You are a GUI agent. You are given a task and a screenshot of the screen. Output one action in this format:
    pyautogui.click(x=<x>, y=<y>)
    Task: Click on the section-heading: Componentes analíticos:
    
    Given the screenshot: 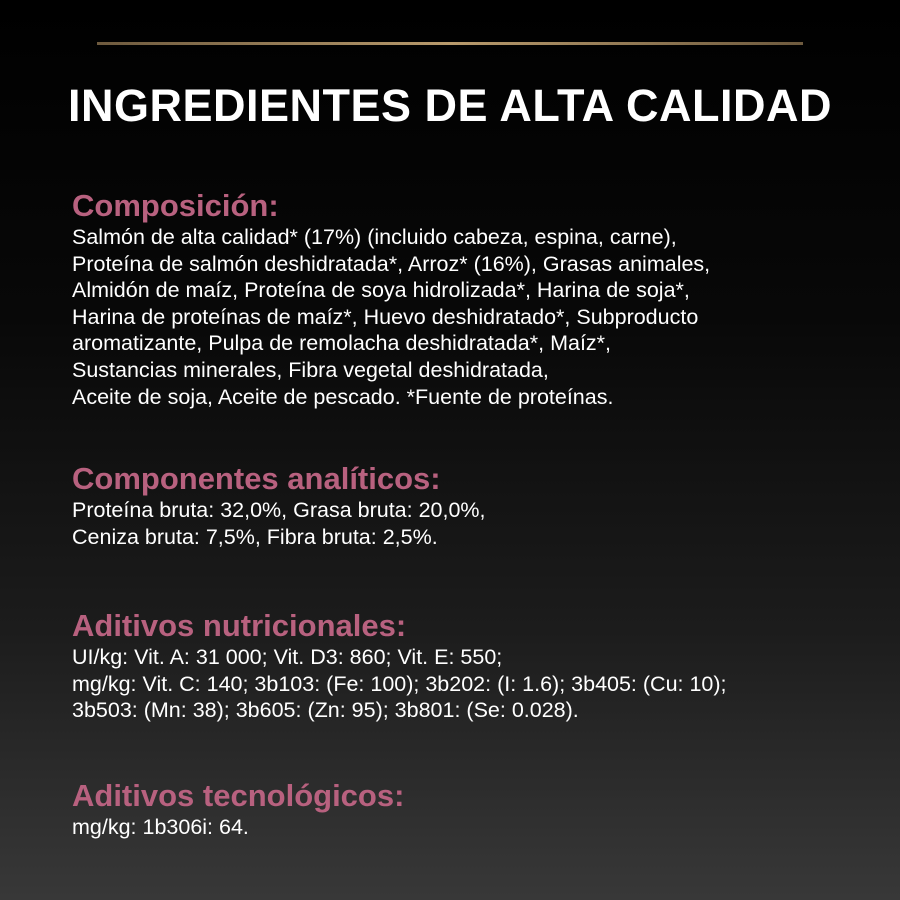 What is the action you would take?
    pyautogui.click(x=256, y=478)
    